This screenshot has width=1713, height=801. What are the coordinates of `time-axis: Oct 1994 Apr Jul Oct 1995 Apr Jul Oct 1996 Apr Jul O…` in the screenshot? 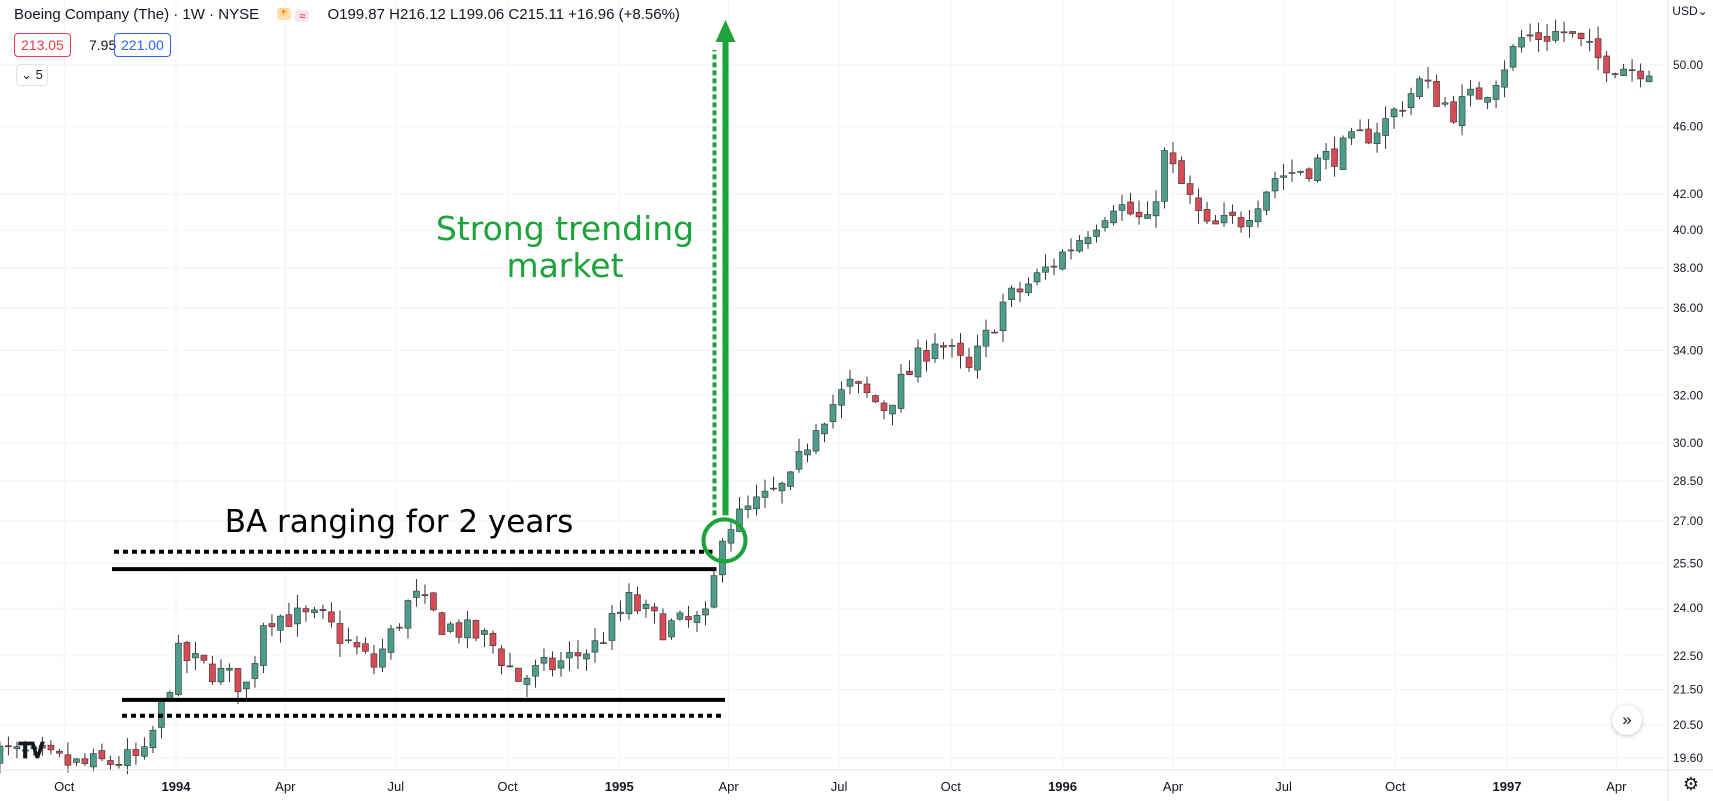 It's located at (856, 781).